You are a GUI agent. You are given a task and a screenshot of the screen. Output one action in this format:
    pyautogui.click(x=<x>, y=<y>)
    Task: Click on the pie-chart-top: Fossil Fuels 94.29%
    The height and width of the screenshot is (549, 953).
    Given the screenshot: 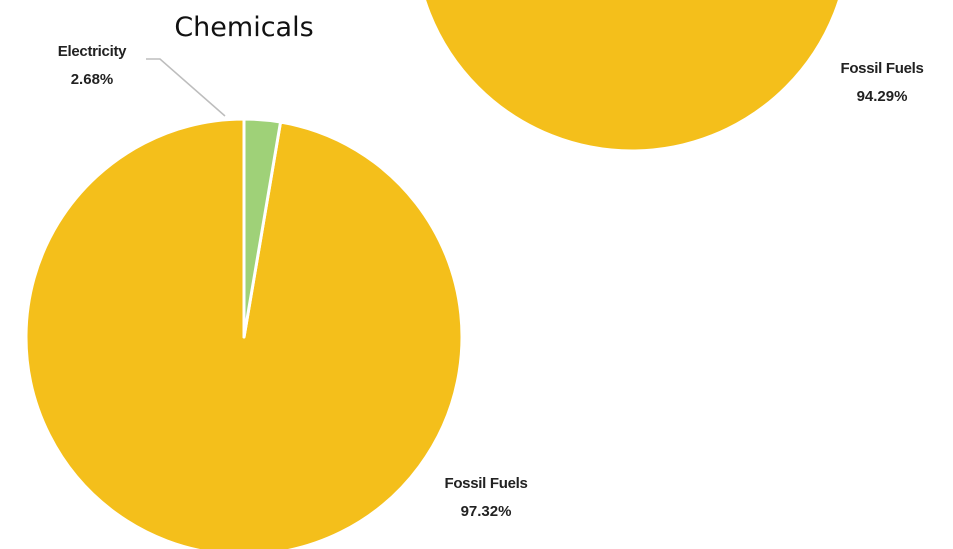 What is the action you would take?
    pyautogui.click(x=673, y=76)
    